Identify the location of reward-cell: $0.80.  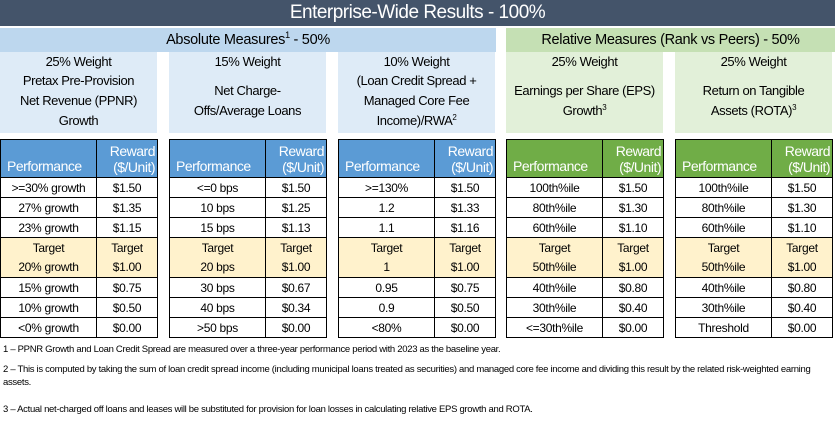
(633, 287).